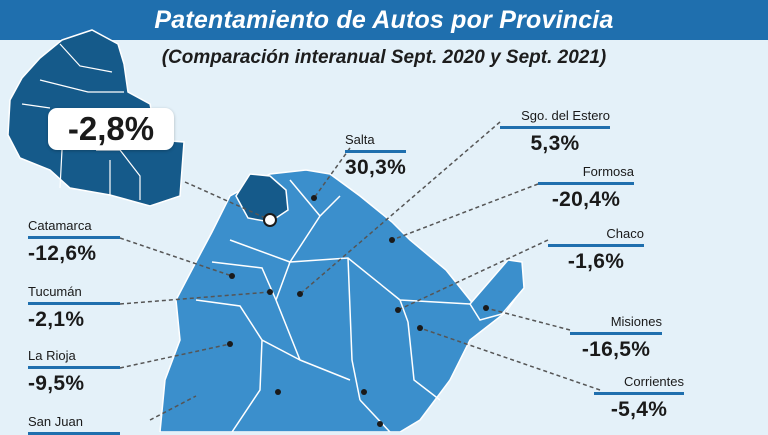 This screenshot has height=435, width=768. What do you see at coordinates (270, 292) in the screenshot?
I see `marker-tucuman` at bounding box center [270, 292].